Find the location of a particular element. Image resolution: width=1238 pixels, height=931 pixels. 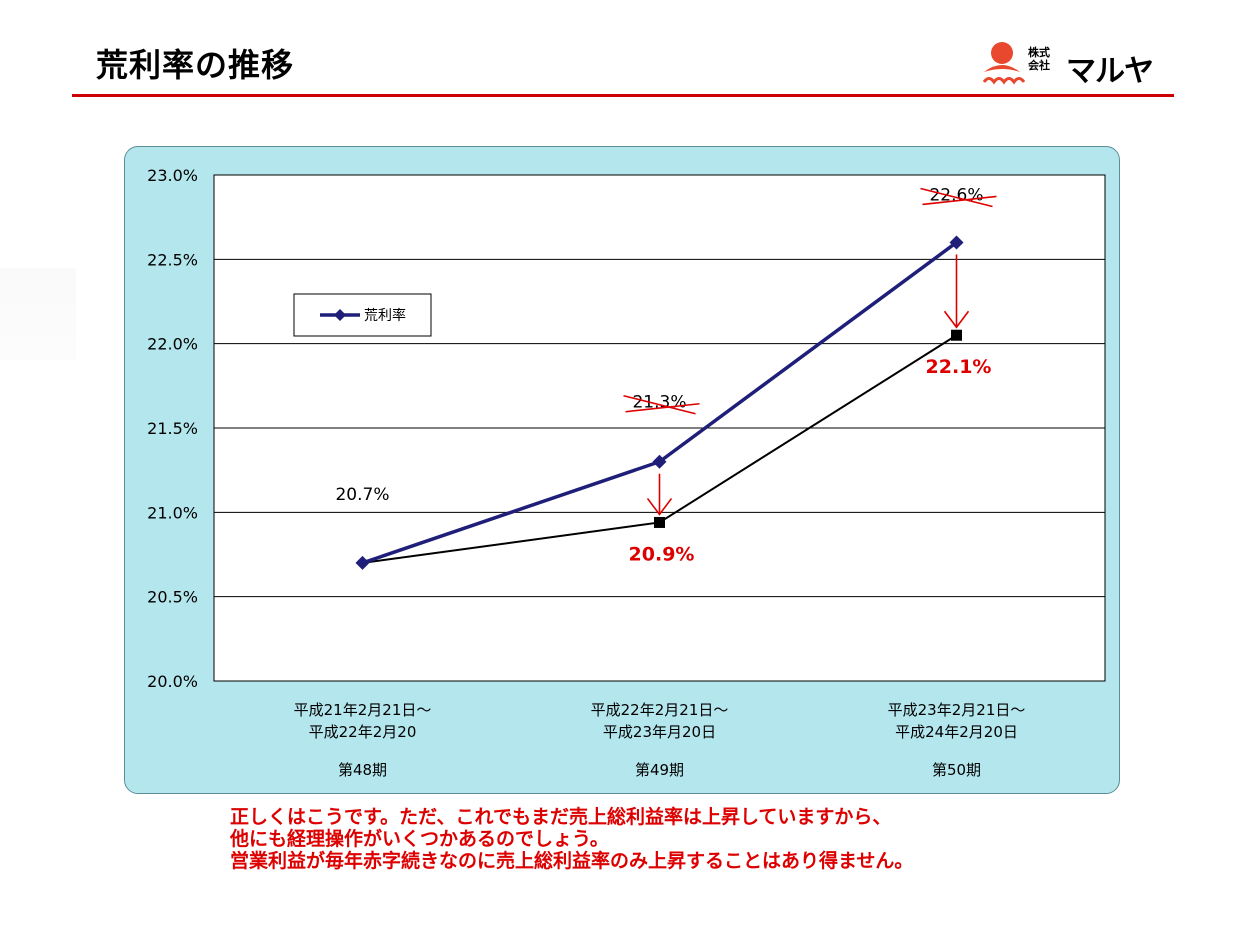

page-title: 荒利率の推移 is located at coordinates (195, 65).